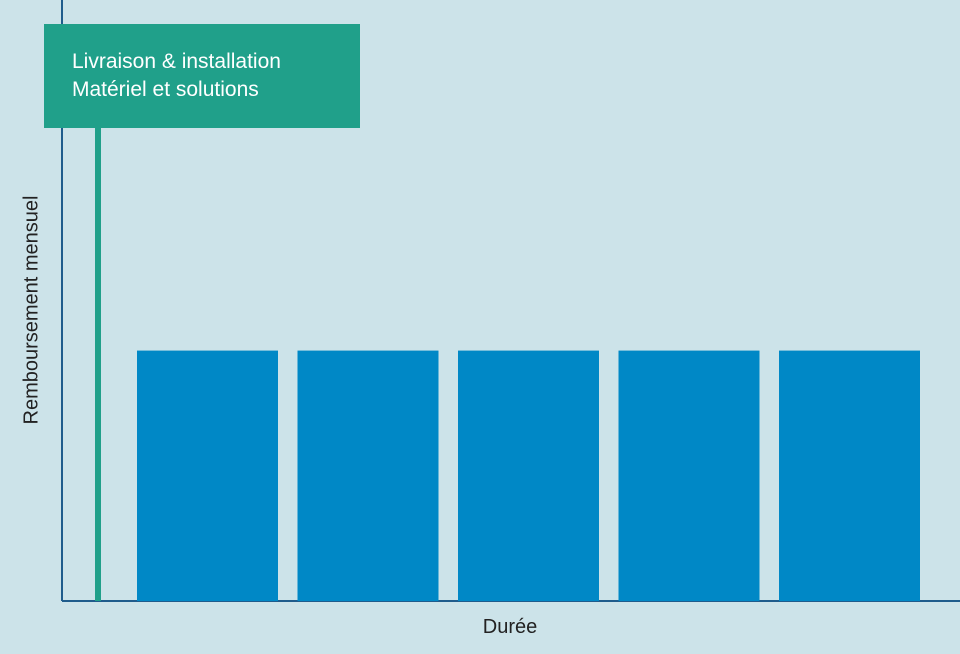 This screenshot has width=960, height=654. Describe the element at coordinates (510, 627) in the screenshot. I see `x-axis-label: Durée` at that location.